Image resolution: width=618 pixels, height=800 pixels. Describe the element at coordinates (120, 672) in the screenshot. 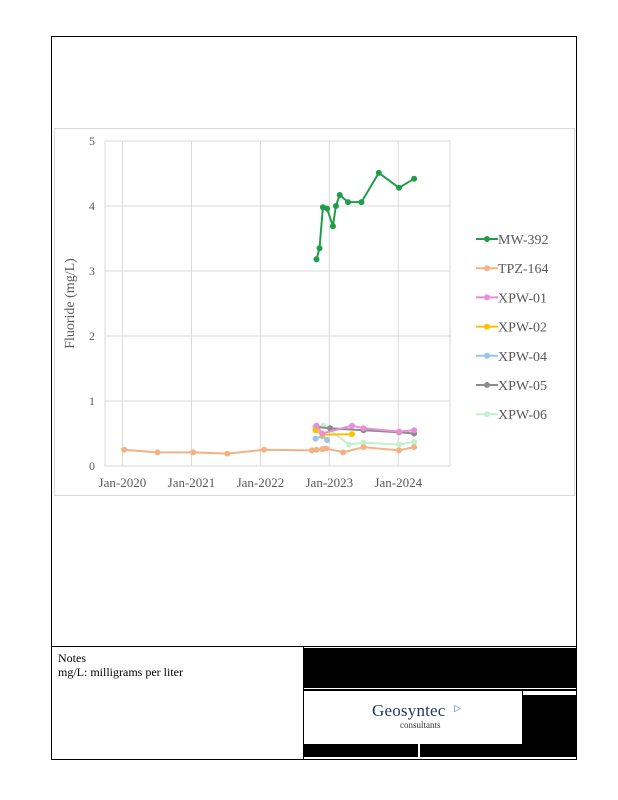

I see `notes-line: mg/L: milligrams per liter` at that location.